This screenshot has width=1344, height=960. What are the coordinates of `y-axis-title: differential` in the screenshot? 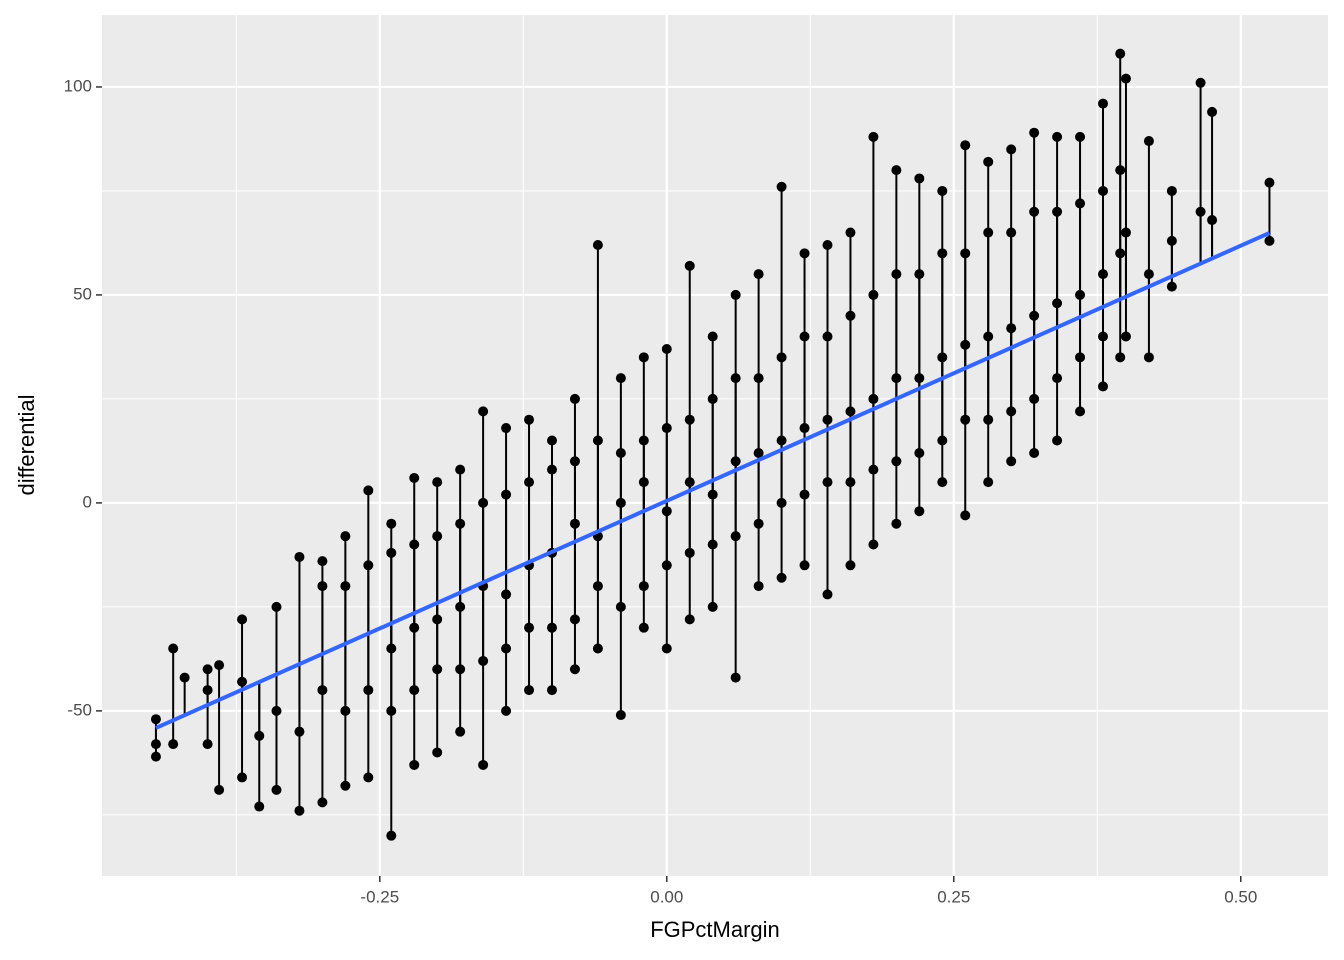 It's located at (26, 444).